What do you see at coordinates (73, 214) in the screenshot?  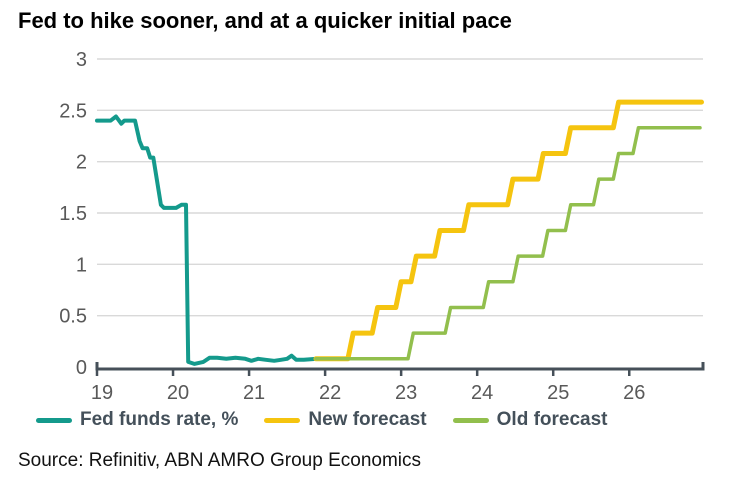 I see `y-tick-label: 1.5` at bounding box center [73, 214].